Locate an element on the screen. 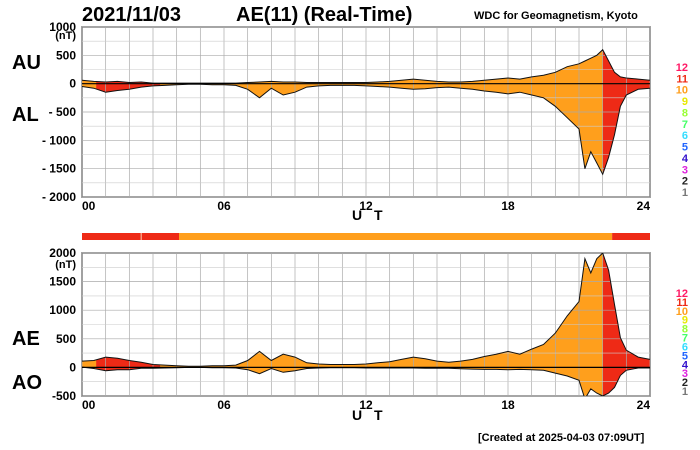  y-tick-label: - 1000 is located at coordinates (59, 140).